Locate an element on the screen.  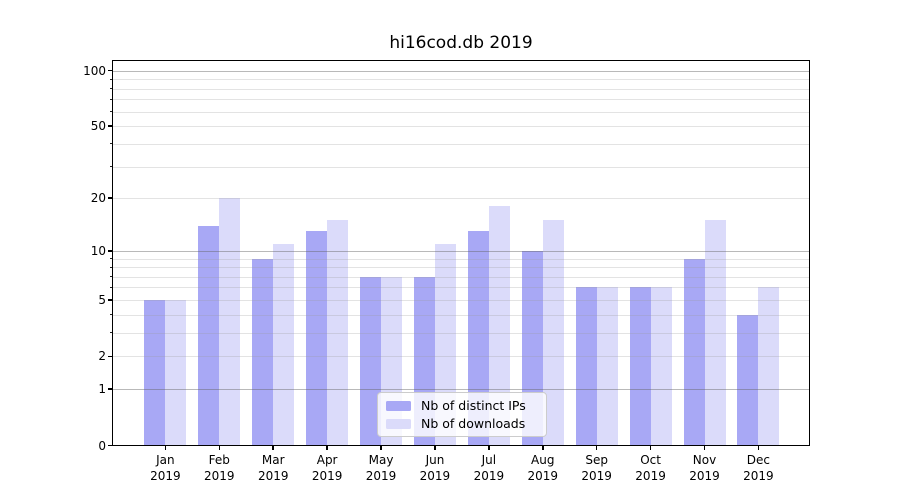
x-axis-tick-label-apr: Apr 2019 is located at coordinates (327, 468).